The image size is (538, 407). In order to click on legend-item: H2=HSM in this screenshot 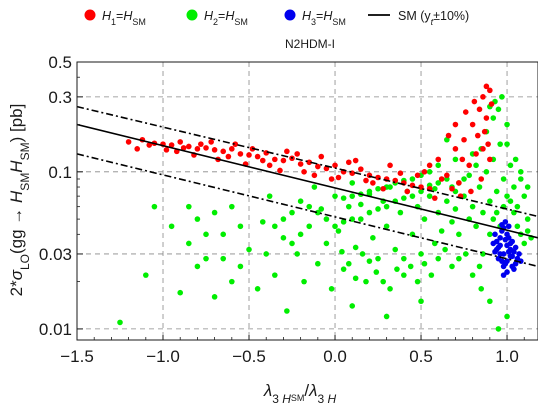, I will do `click(217, 18)`.